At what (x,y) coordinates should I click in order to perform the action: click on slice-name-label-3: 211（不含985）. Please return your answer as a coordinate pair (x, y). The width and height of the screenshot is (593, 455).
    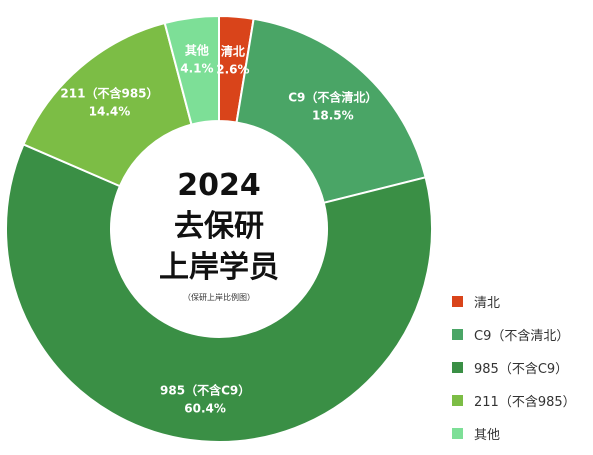
    Looking at the image, I should click on (109, 93).